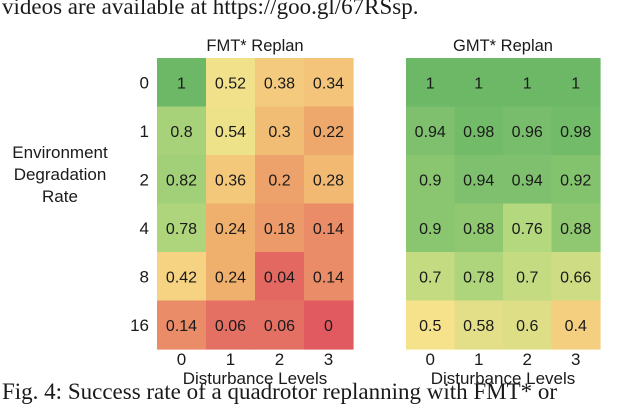  Describe the element at coordinates (528, 131) in the screenshot. I see `gmt-cell-r1-c2` at that location.